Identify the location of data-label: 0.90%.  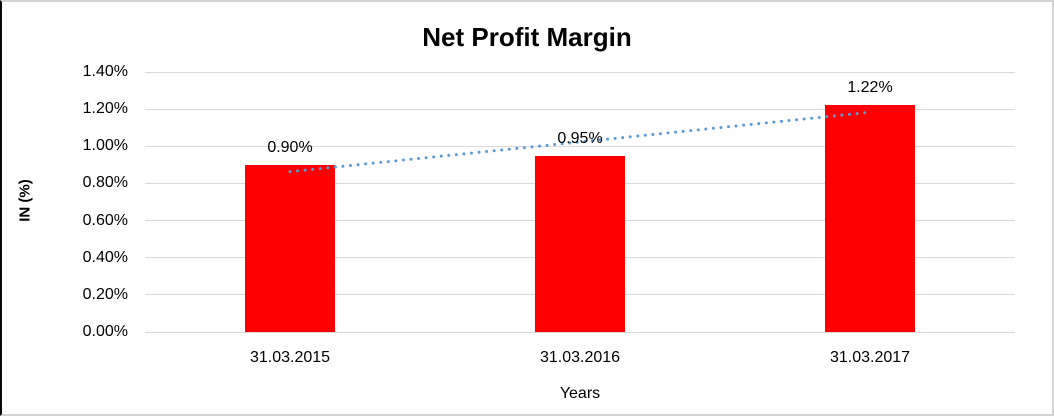
(290, 147).